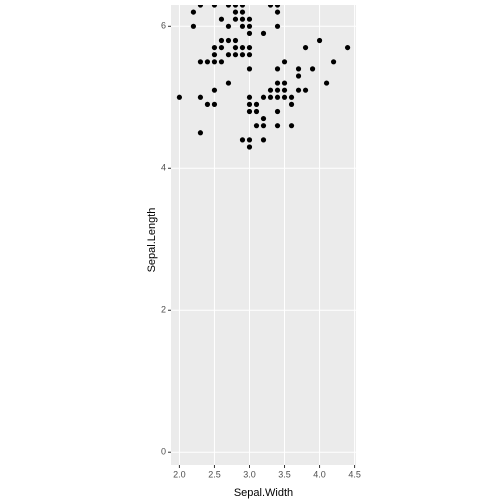 This screenshot has width=504, height=504. Describe the element at coordinates (284, 474) in the screenshot. I see `x-tick-label: 3.5` at that location.